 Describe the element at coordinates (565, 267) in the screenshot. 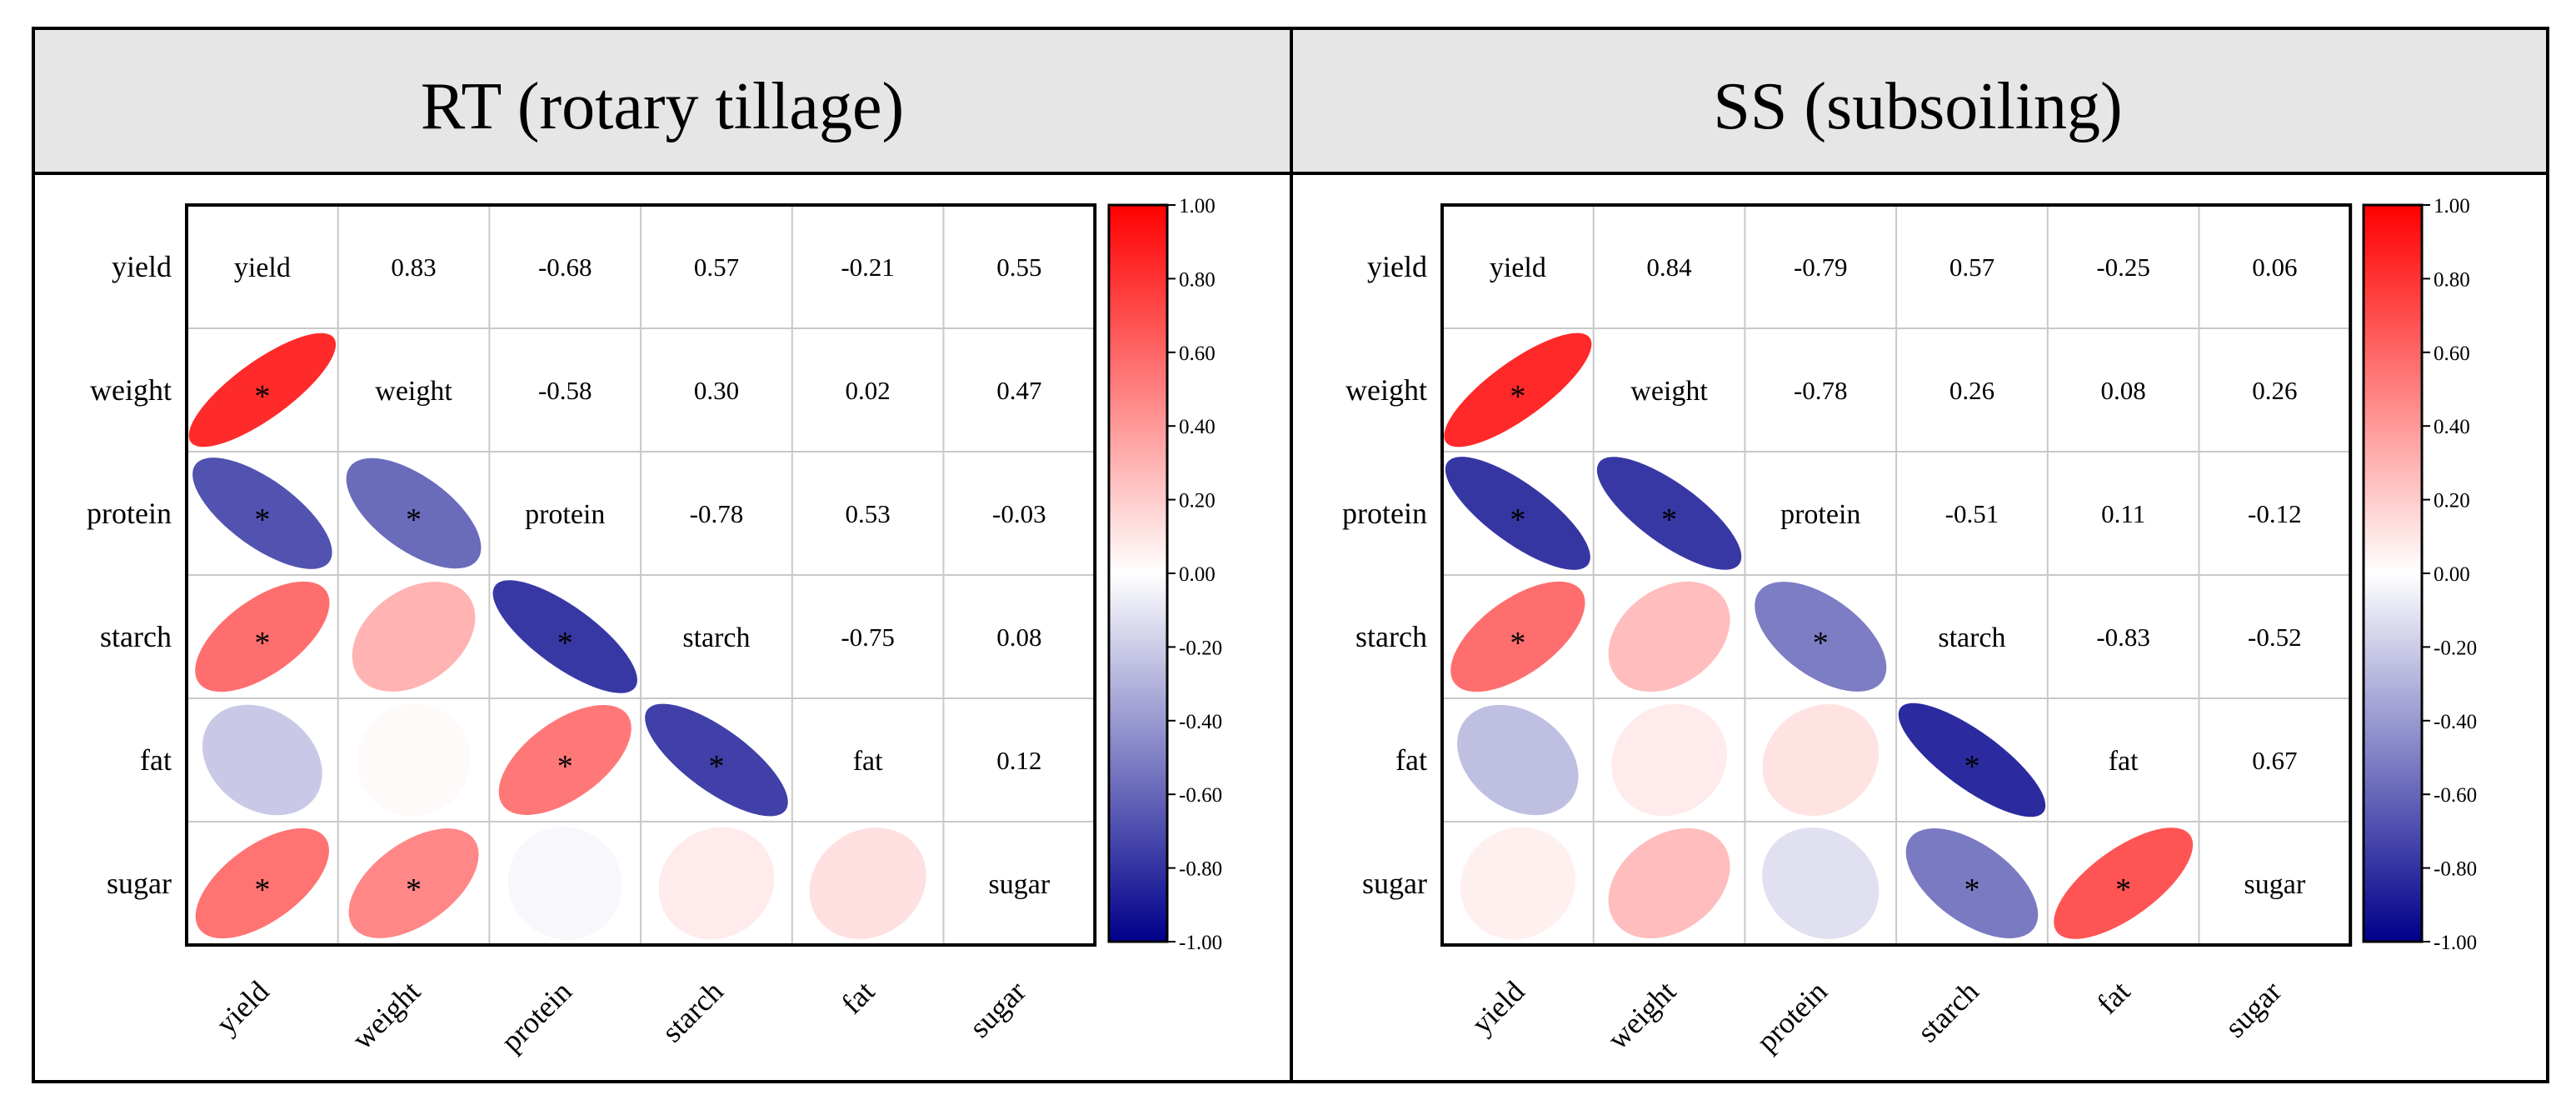

I see `correlation-value-label: -0.68` at that location.